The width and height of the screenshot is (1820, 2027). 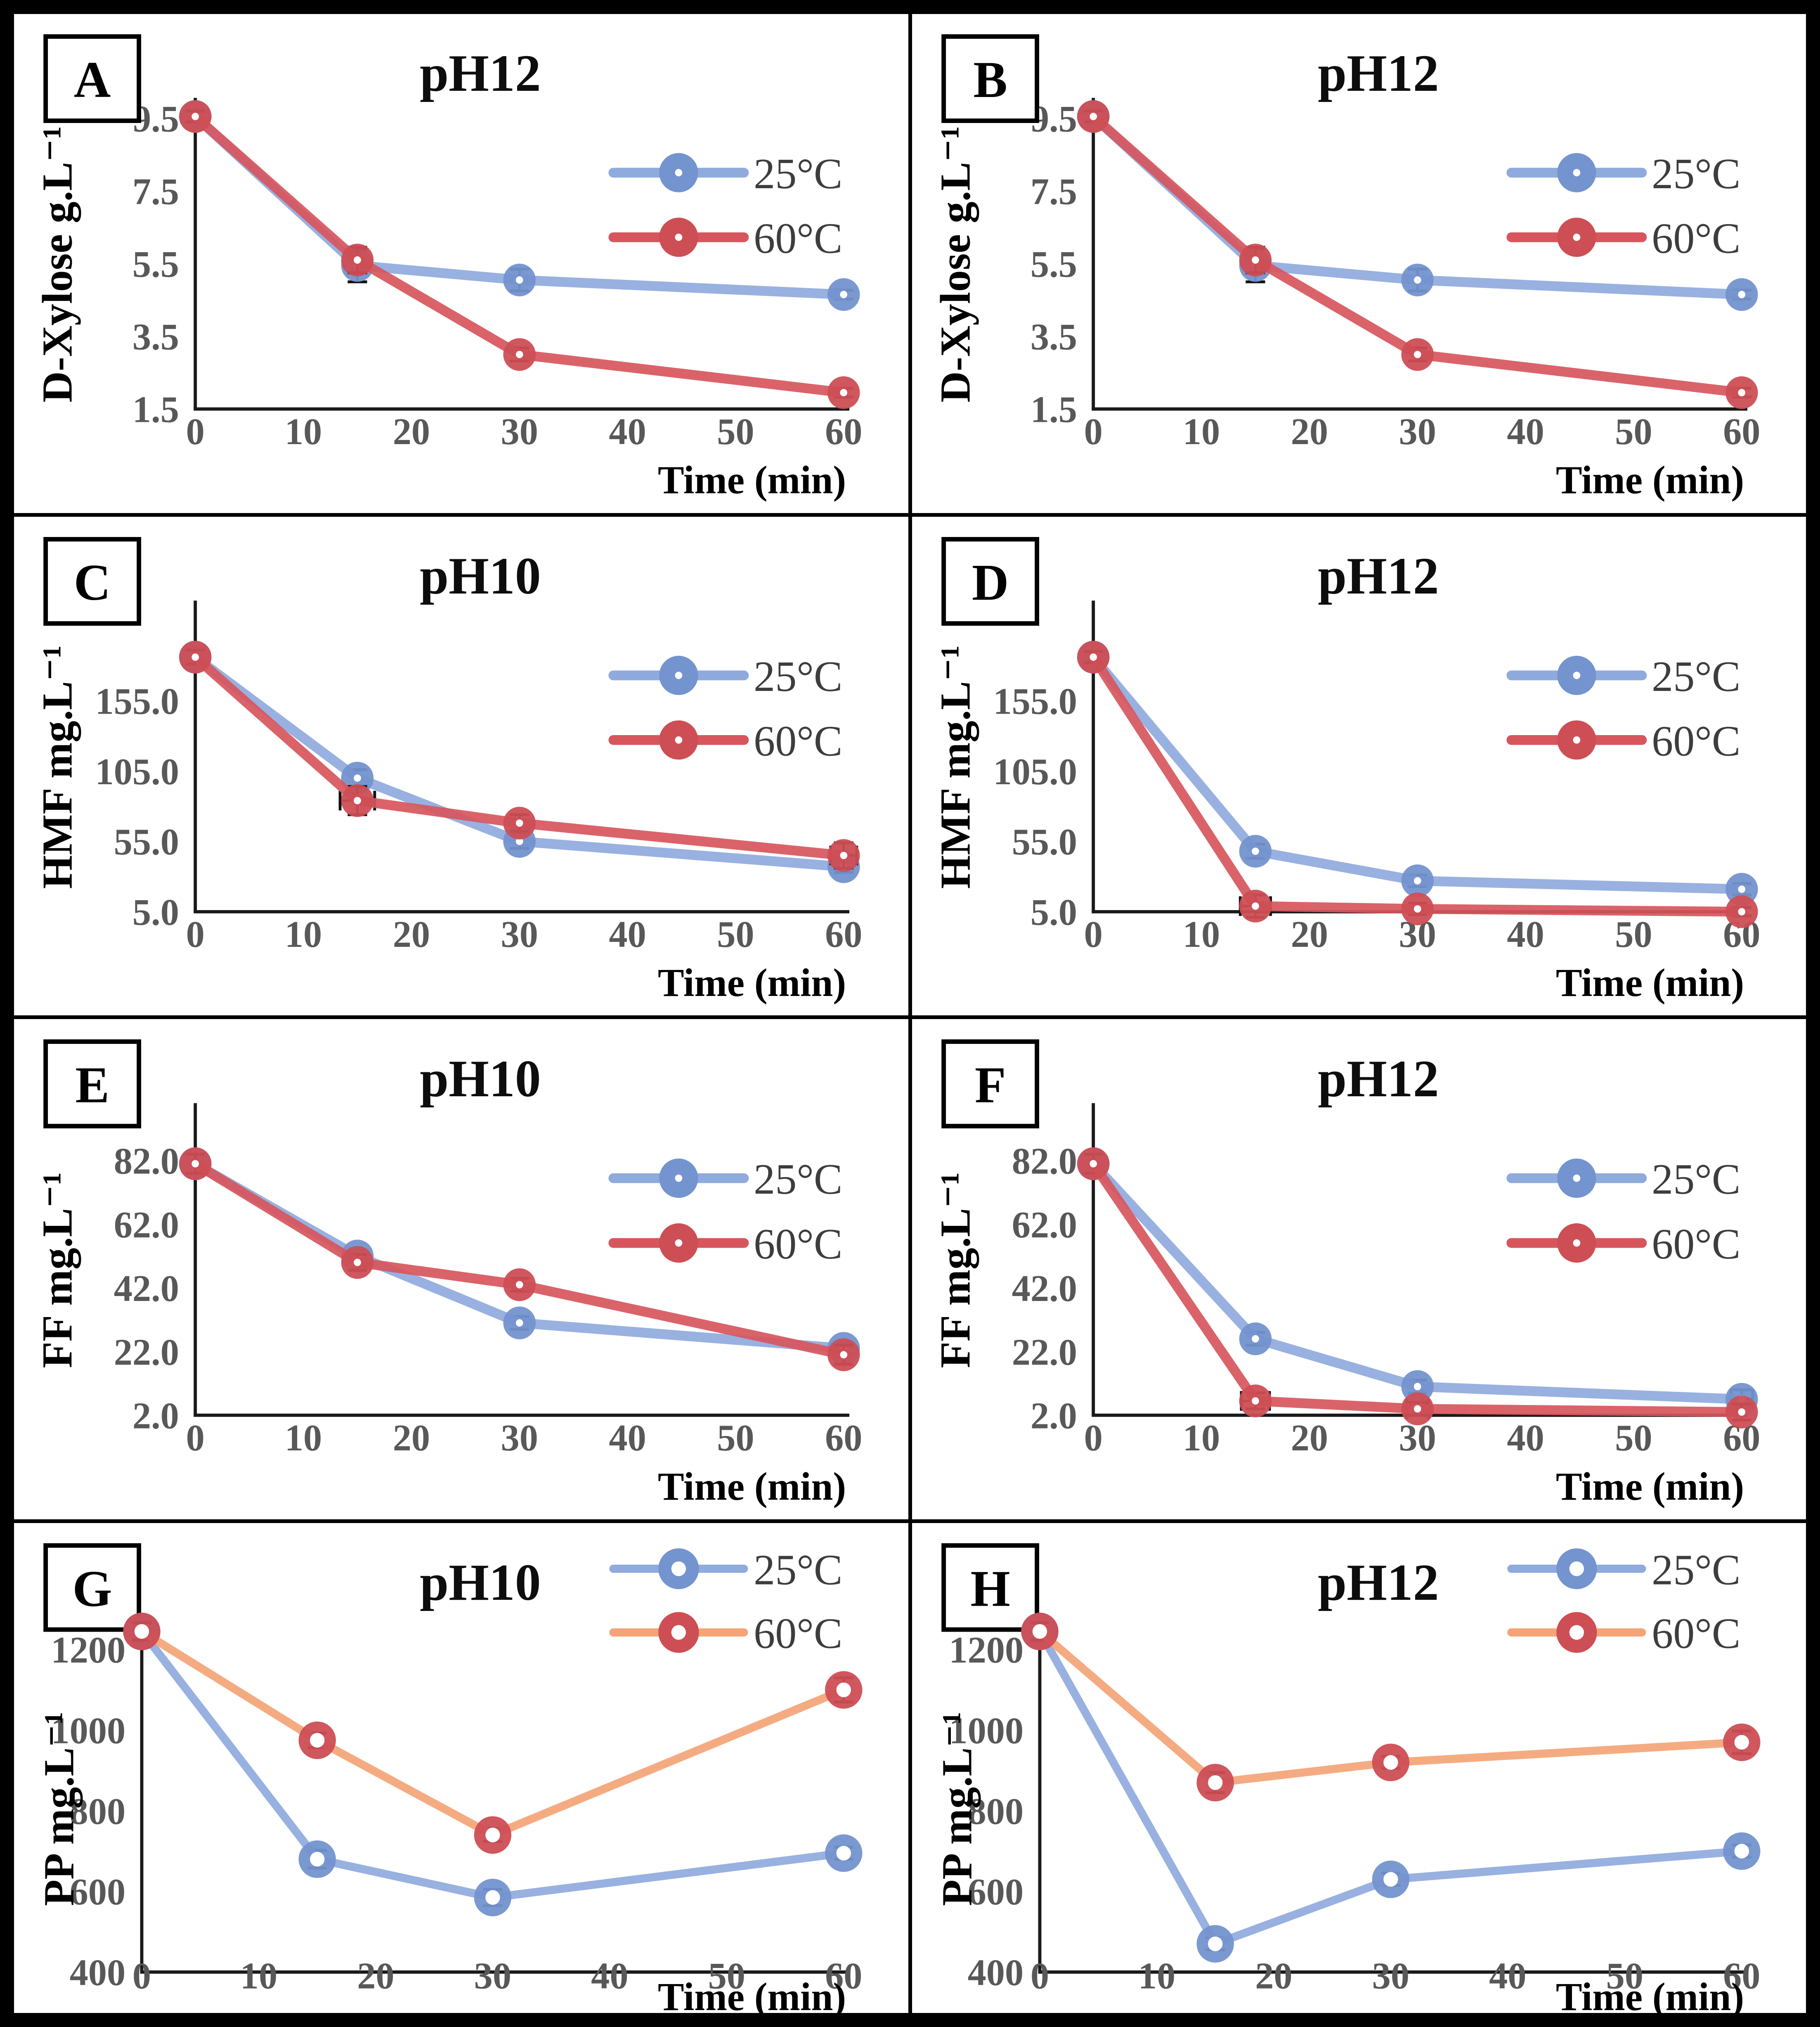 I want to click on y-tick-label: 3.5, so click(x=155, y=336).